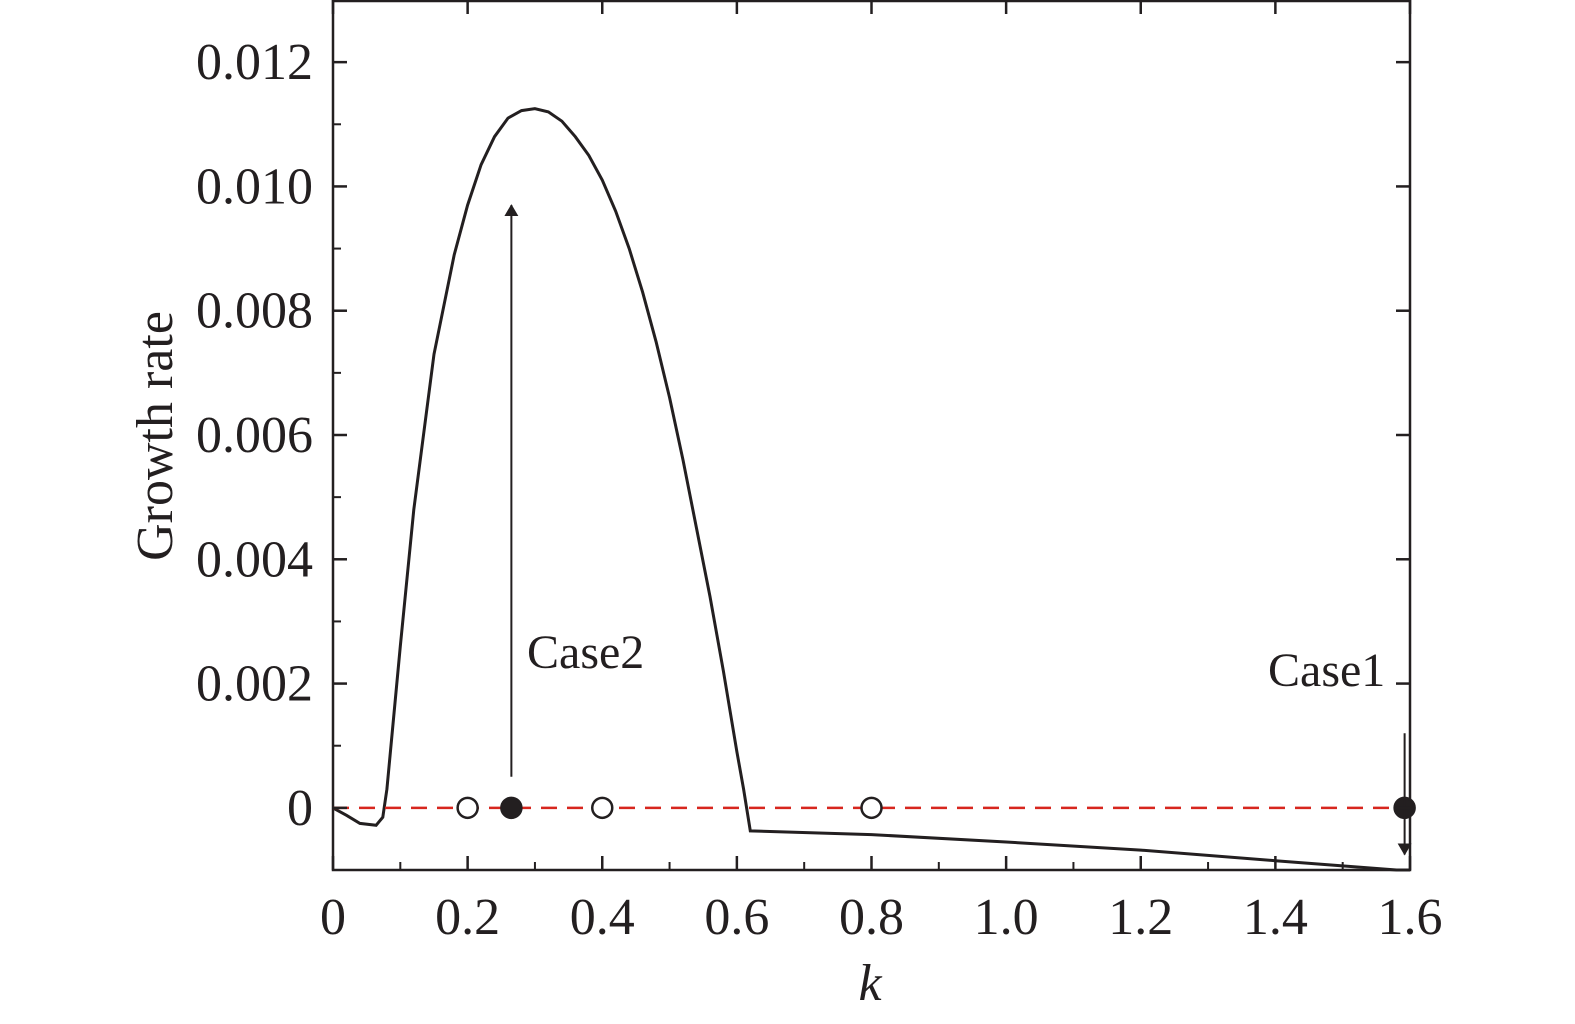  I want to click on y-tick-label: 0.004, so click(254, 559).